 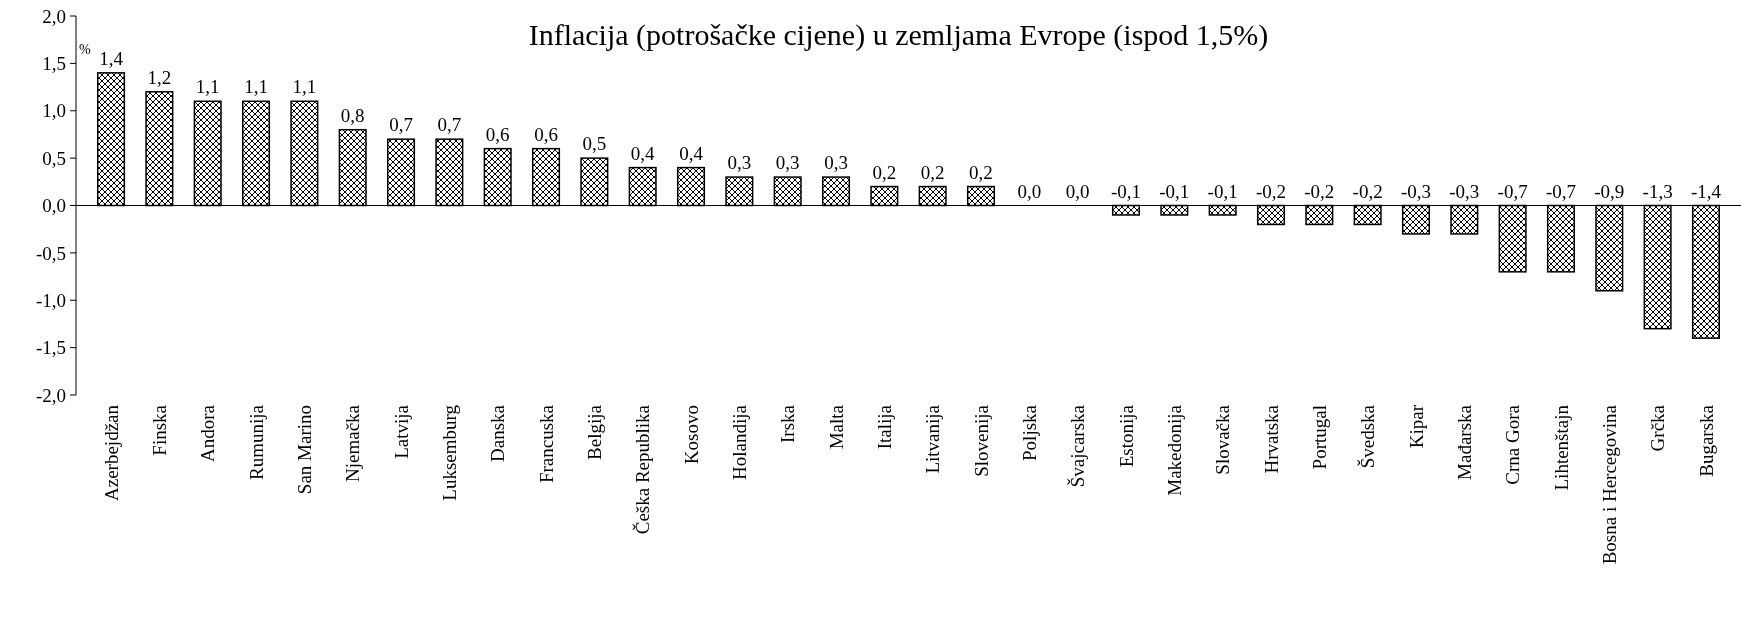 What do you see at coordinates (594, 432) in the screenshot?
I see `x-tick-label: Belgija` at bounding box center [594, 432].